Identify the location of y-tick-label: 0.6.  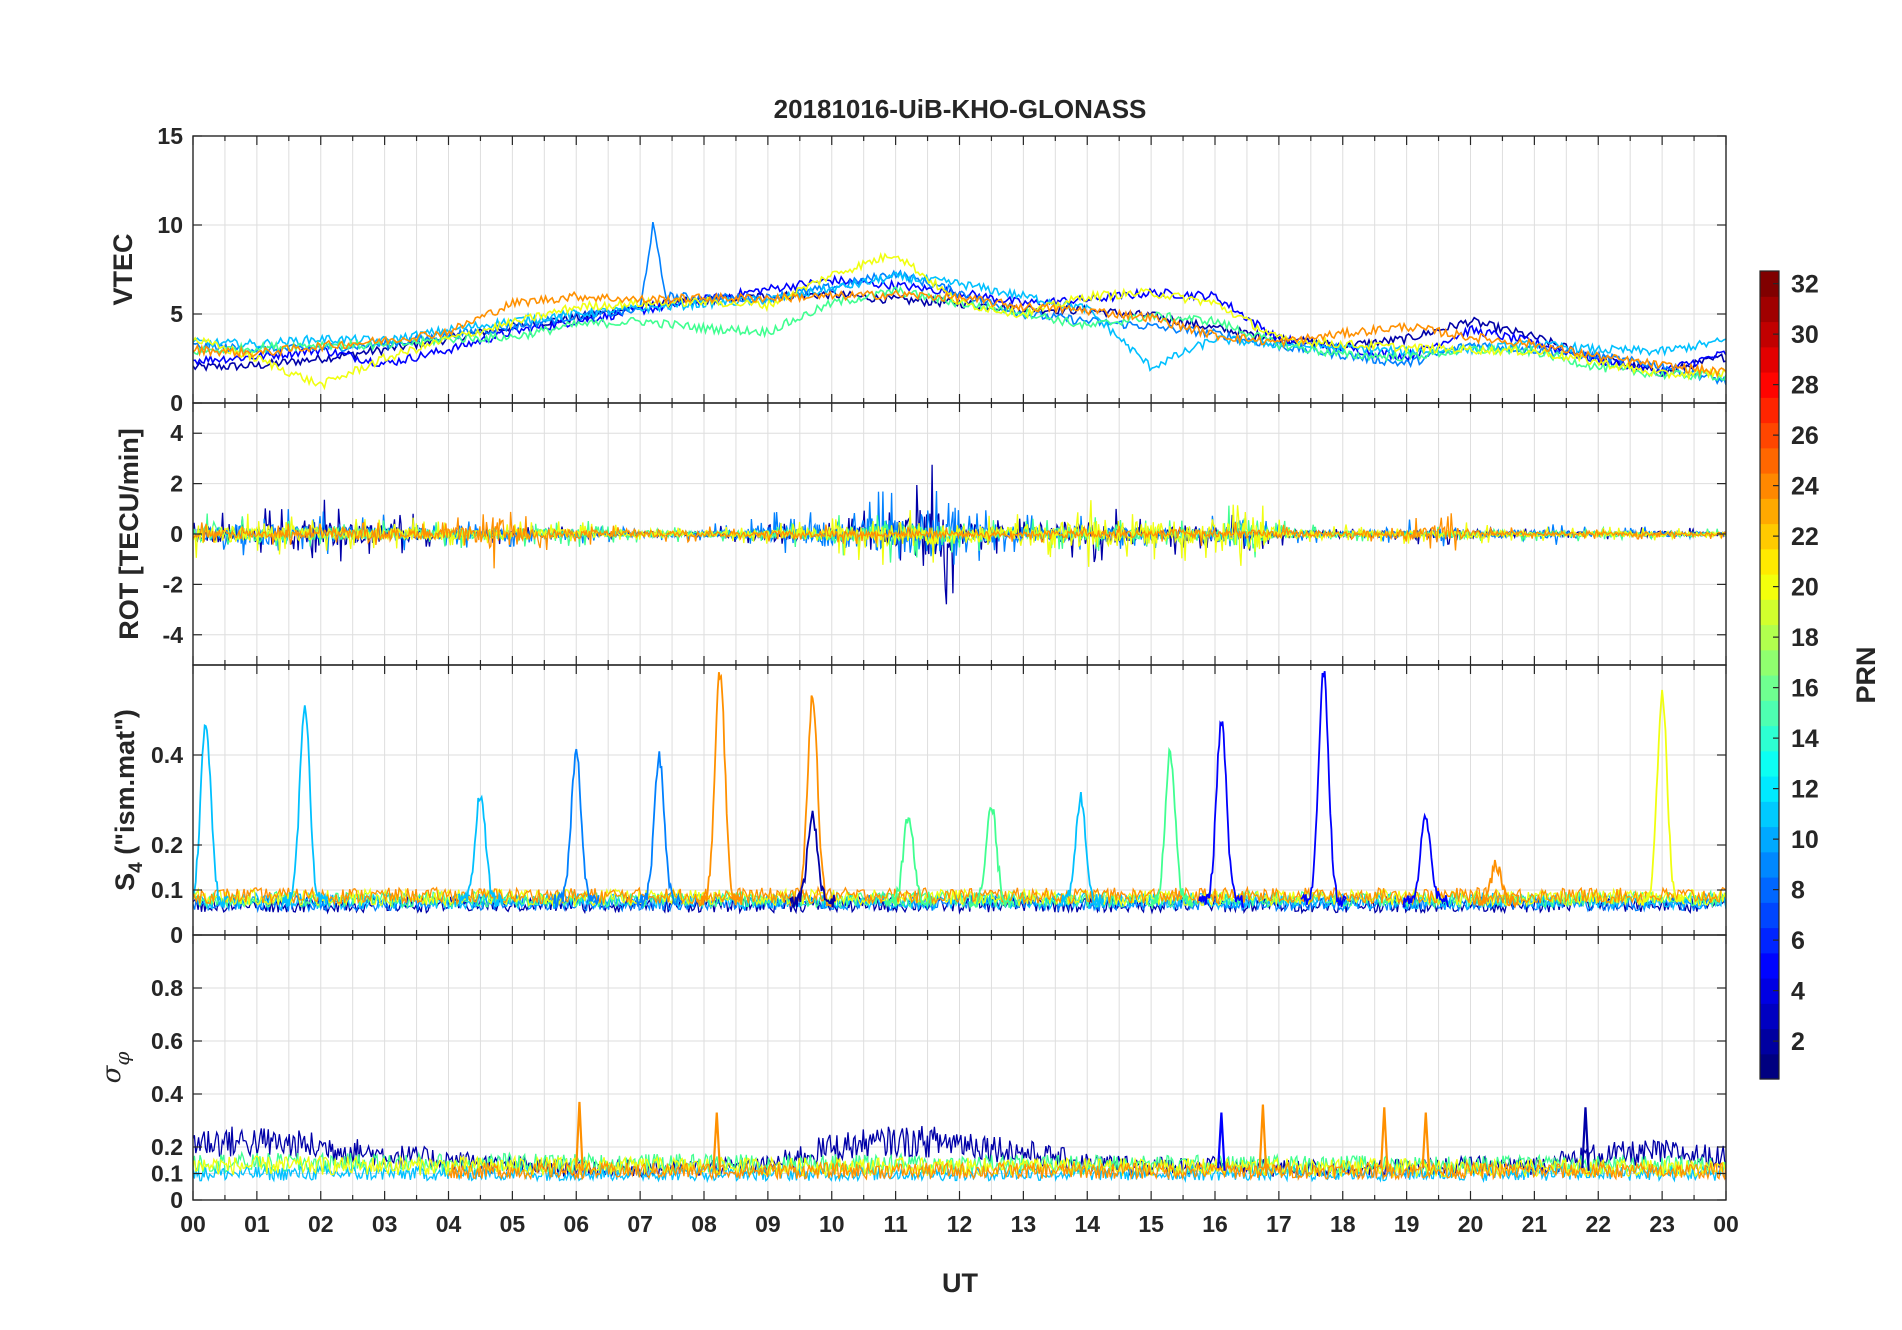
(167, 1041).